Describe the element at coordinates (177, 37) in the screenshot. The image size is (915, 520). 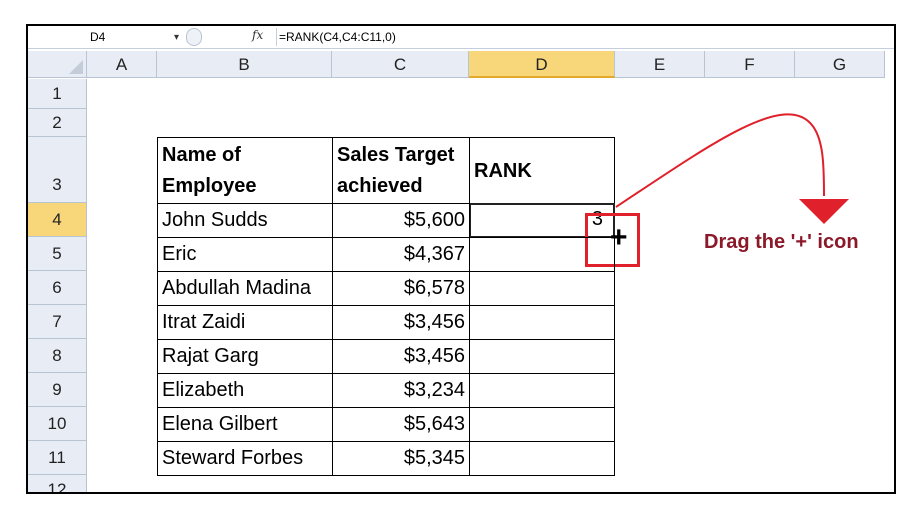
I see `chevron-down-icon: ▾` at that location.